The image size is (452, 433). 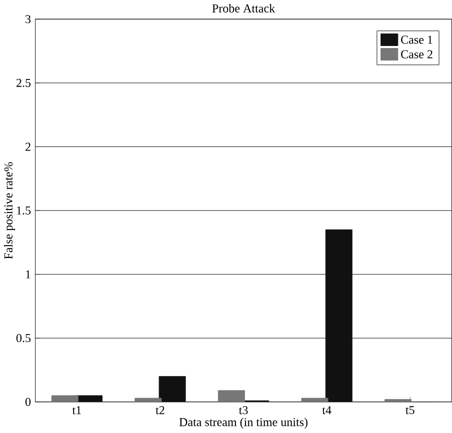 I want to click on y-axis-title: False positive rate%, so click(x=9, y=211).